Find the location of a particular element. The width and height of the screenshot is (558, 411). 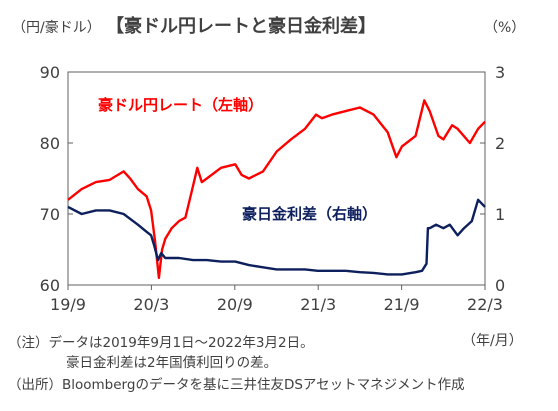

right-y-tick-label: 2 is located at coordinates (500, 143).